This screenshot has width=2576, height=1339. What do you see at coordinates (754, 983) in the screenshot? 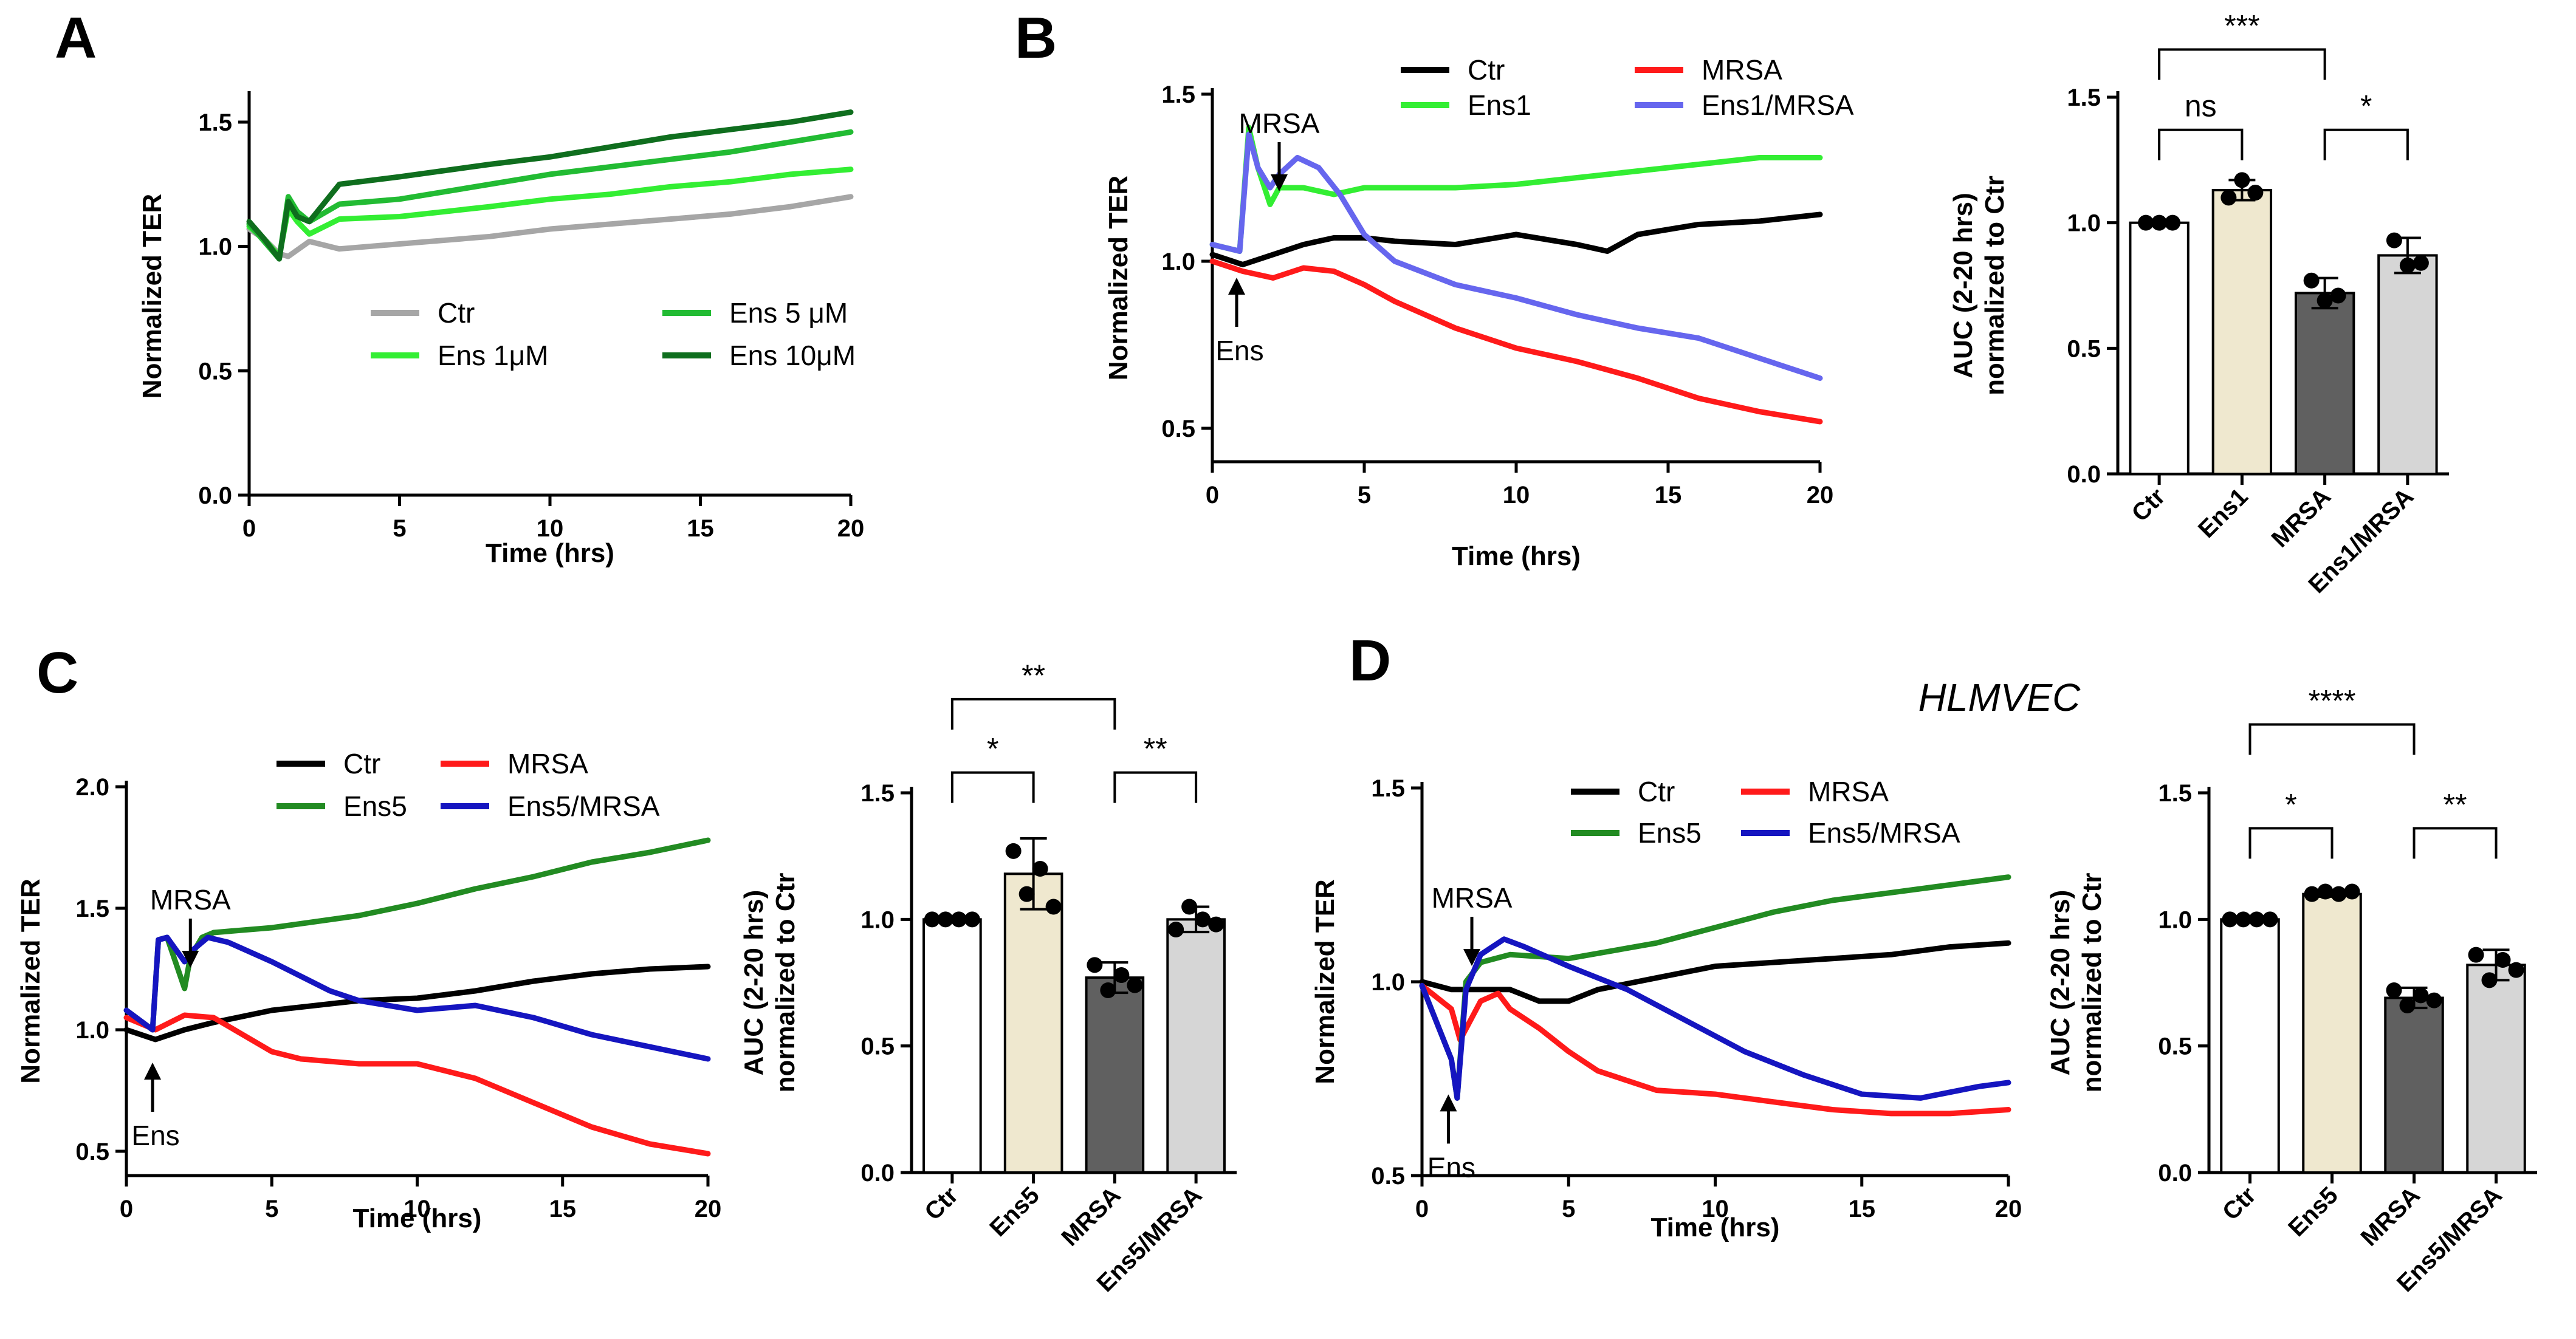
I see `y-axis-title: AUC (2-20 hrs)` at bounding box center [754, 983].